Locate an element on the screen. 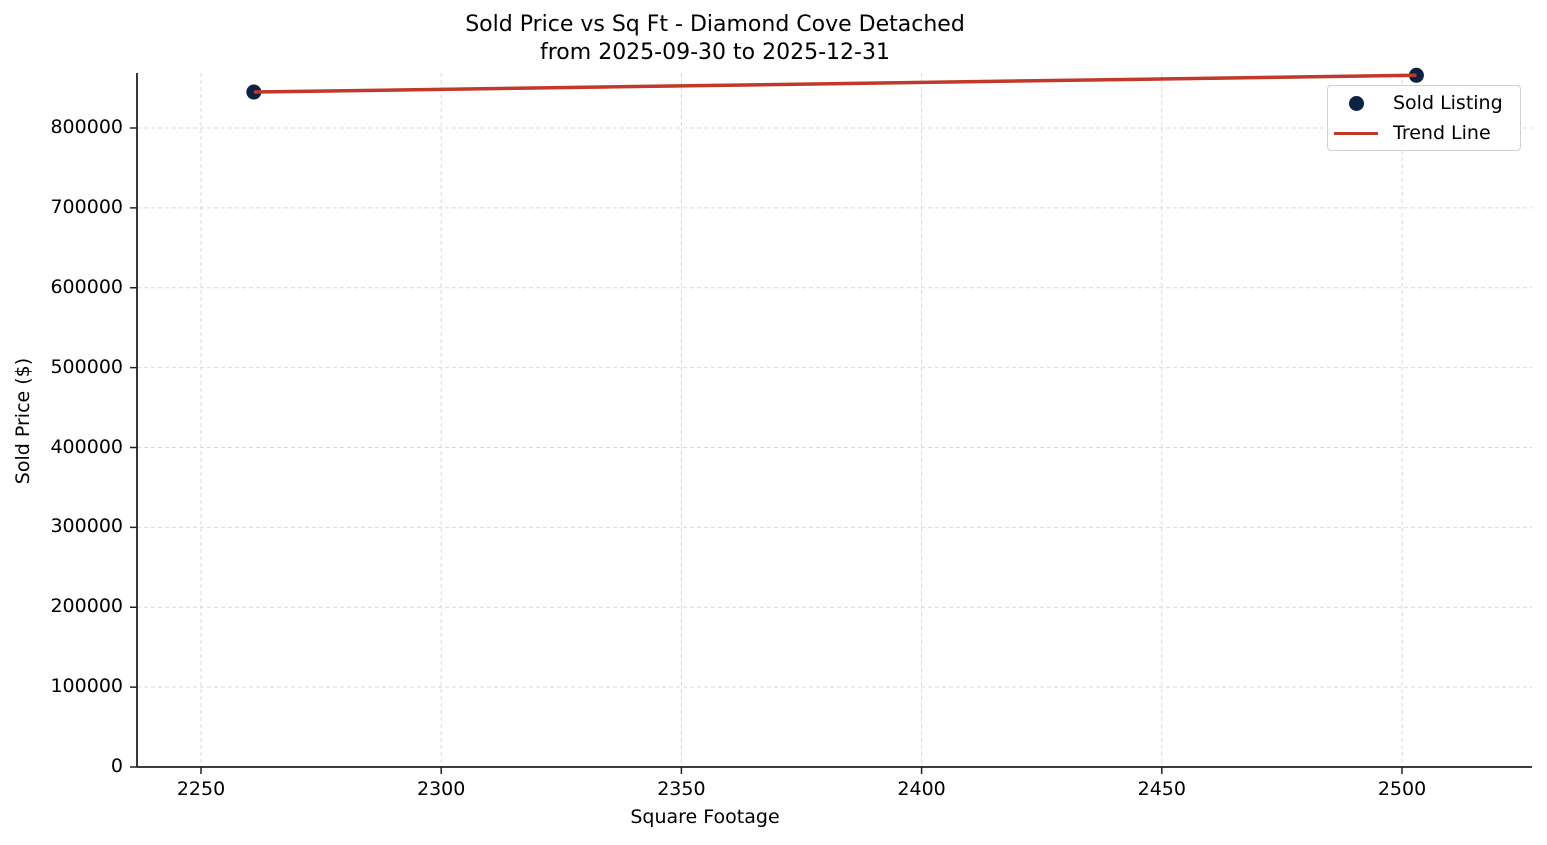 Image resolution: width=1547 pixels, height=845 pixels. y-tick-label: 100000 is located at coordinates (86, 686).